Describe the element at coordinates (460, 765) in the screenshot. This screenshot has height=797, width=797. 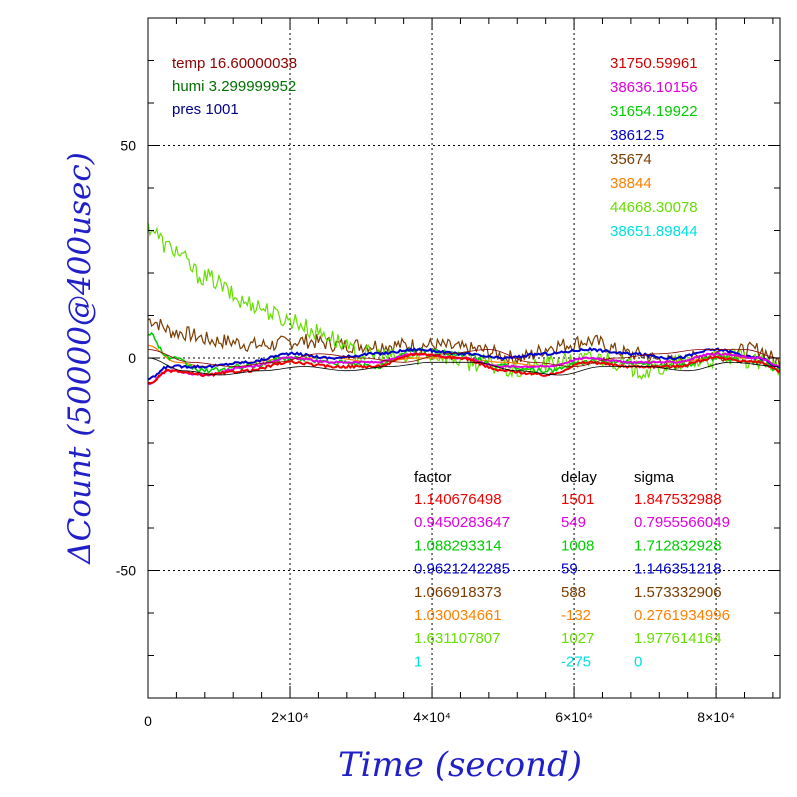
I see `x-axis-title: Time (second)` at that location.